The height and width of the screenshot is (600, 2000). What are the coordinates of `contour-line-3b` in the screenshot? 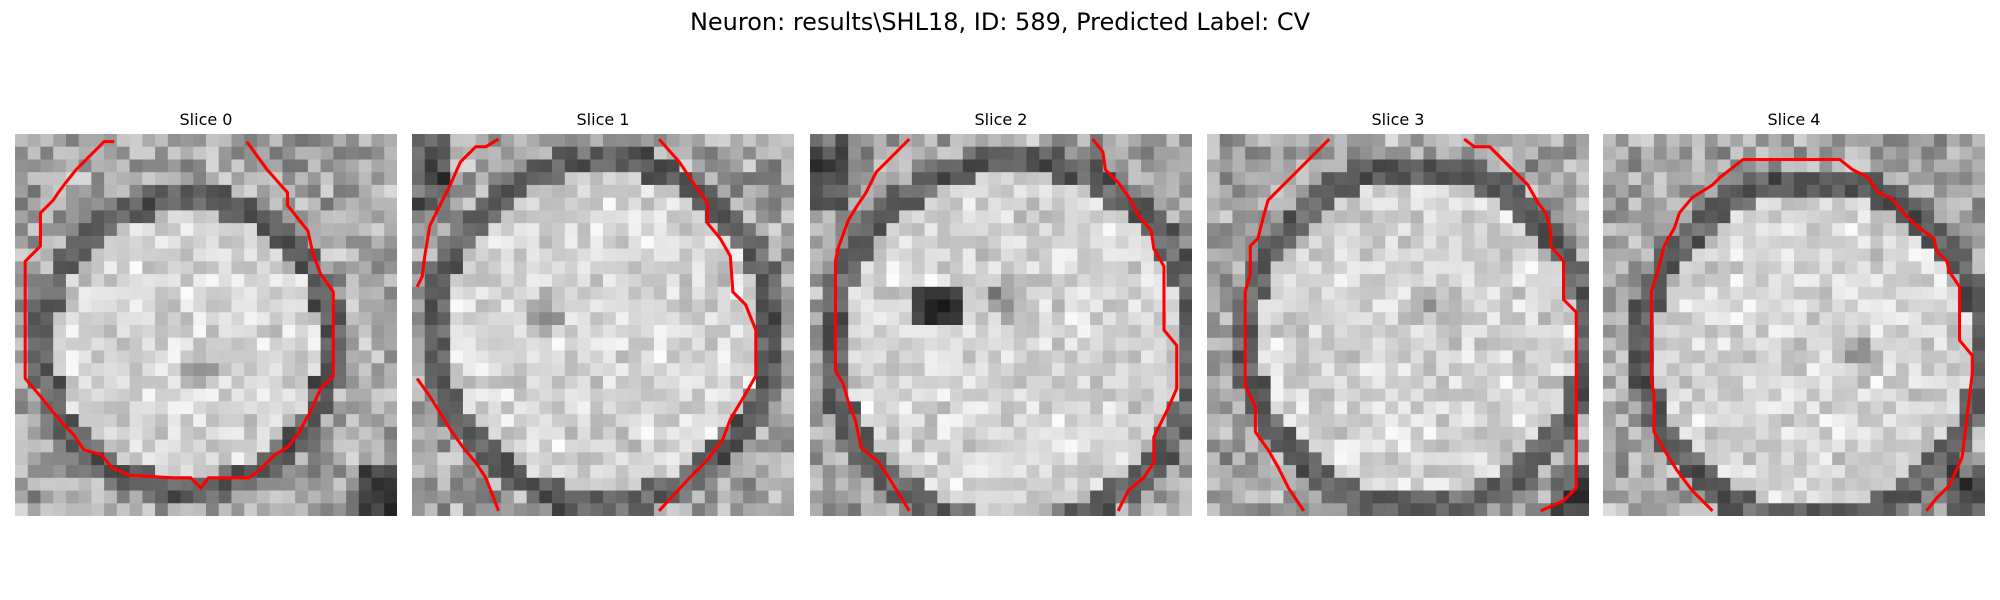 It's located at (1520, 325).